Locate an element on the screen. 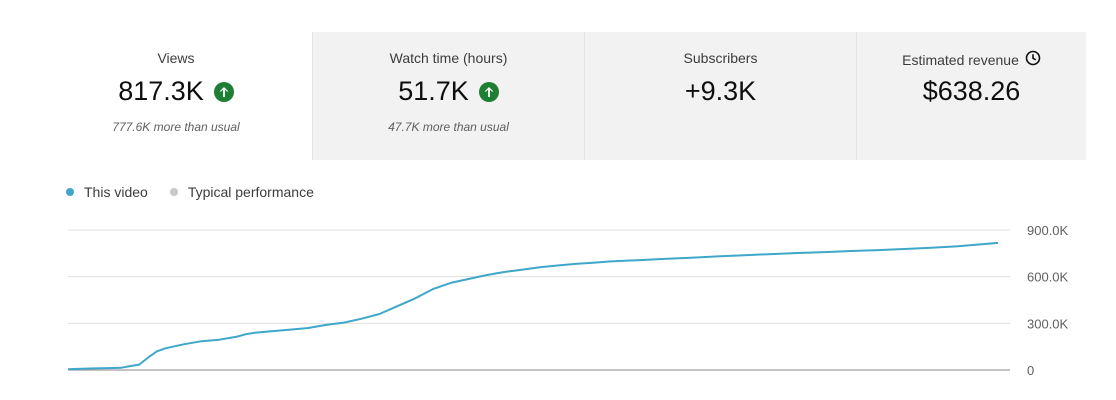 The height and width of the screenshot is (400, 1116). chart-legend: This video Typical performance is located at coordinates (201, 192).